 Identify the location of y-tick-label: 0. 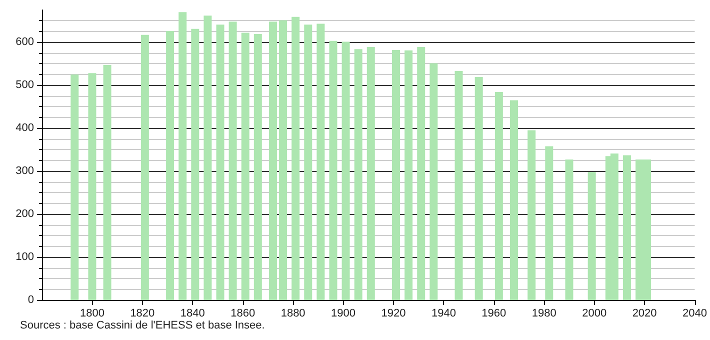
(31, 300).